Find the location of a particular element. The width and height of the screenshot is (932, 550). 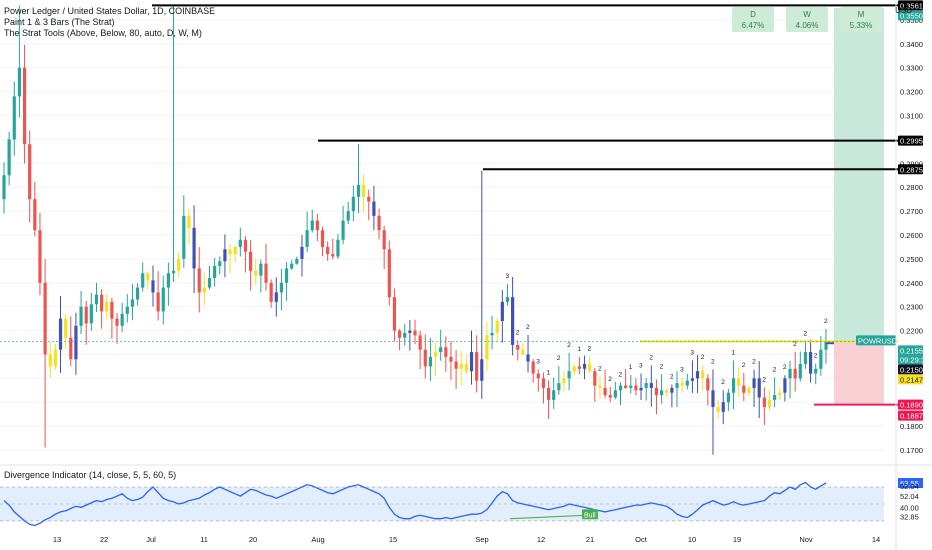

y-tick-label: 0.2800 is located at coordinates (911, 187).